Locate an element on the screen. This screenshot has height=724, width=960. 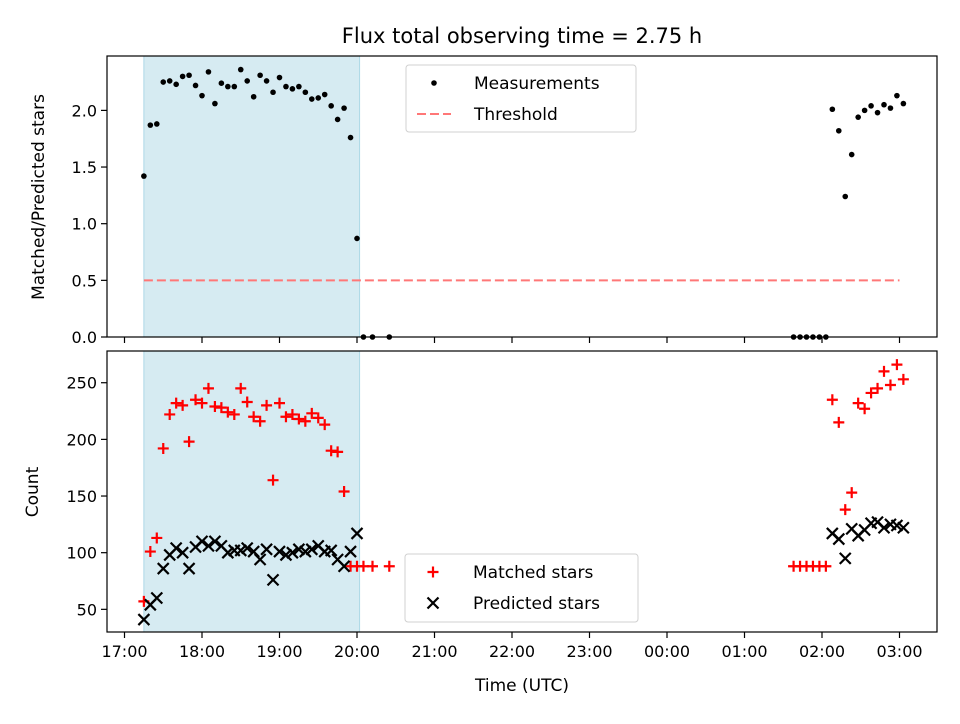
y-tick-label: 1.5 is located at coordinates (84, 167).